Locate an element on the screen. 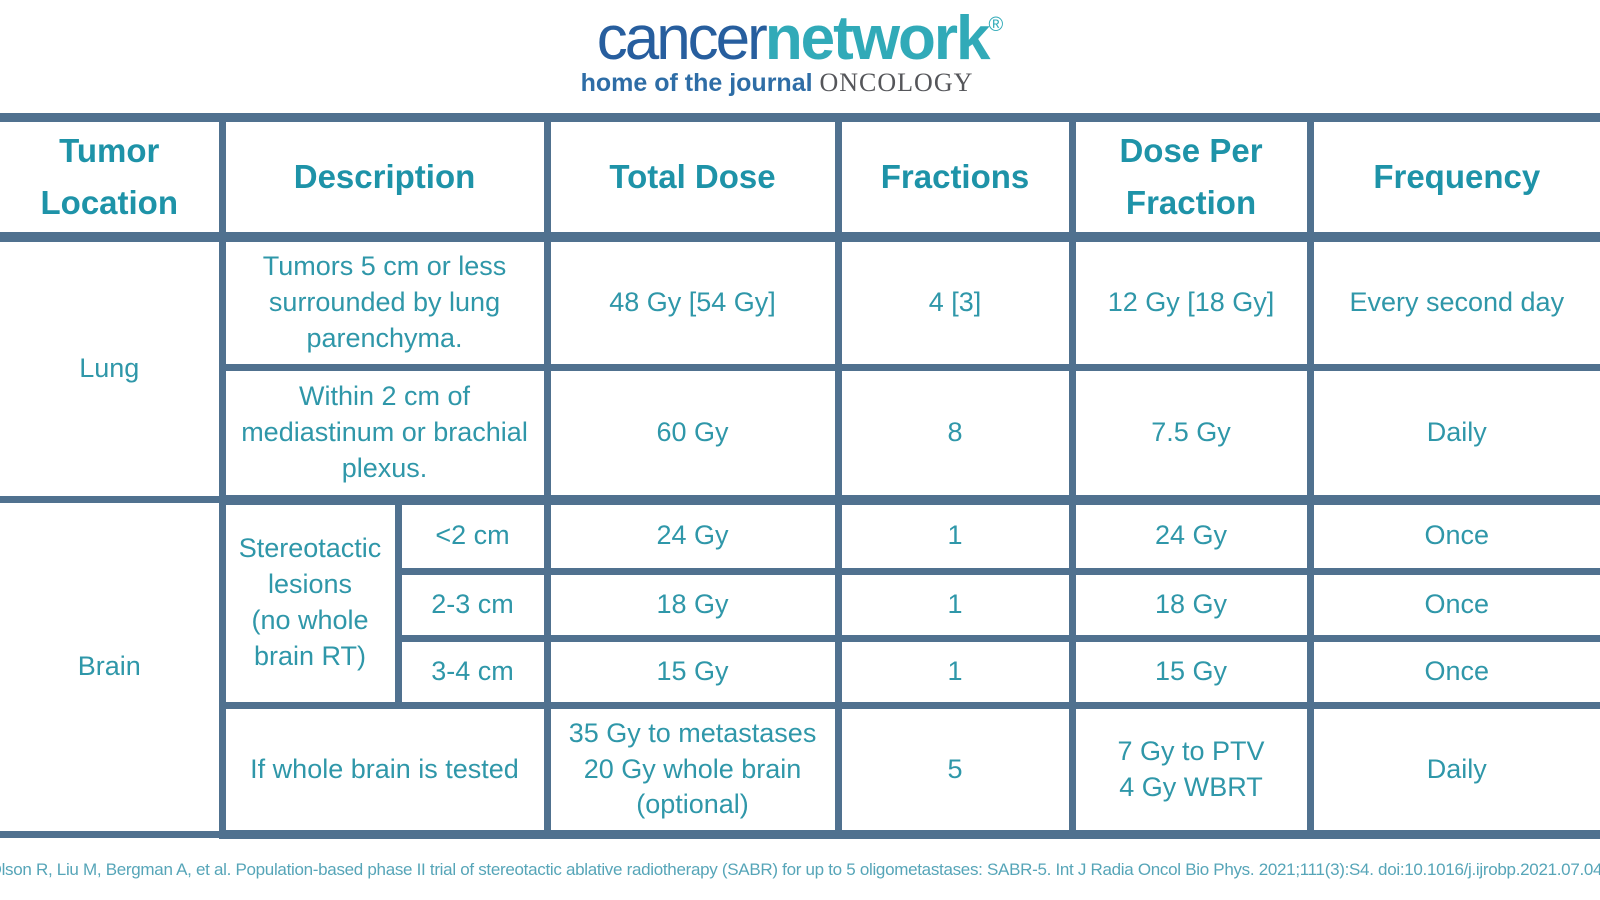 The height and width of the screenshot is (900, 1600). cell-brain3-frequency: Once is located at coordinates (1453, 672).